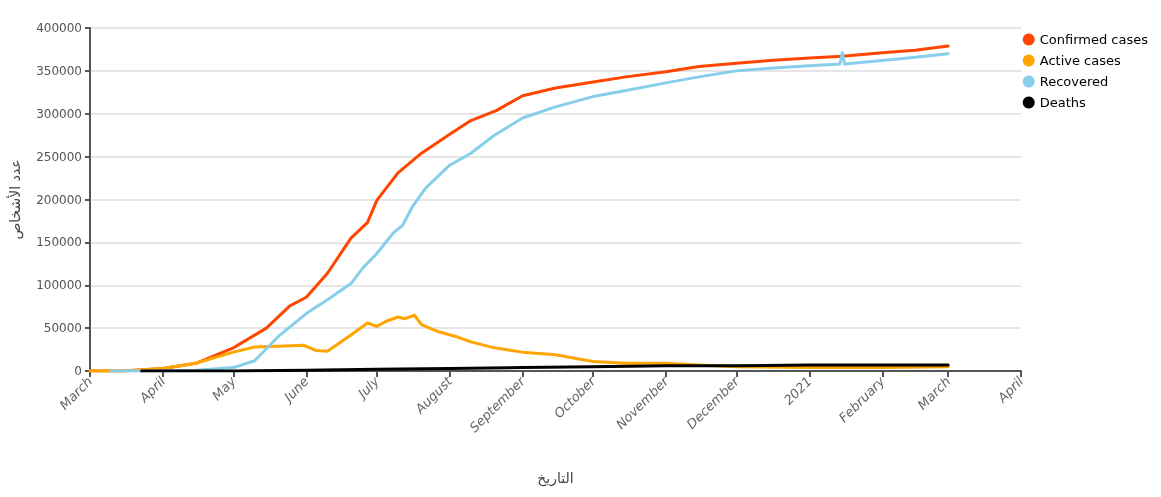 The width and height of the screenshot is (1161, 497). Describe the element at coordinates (78, 371) in the screenshot. I see `y-tick-label: 0` at that location.